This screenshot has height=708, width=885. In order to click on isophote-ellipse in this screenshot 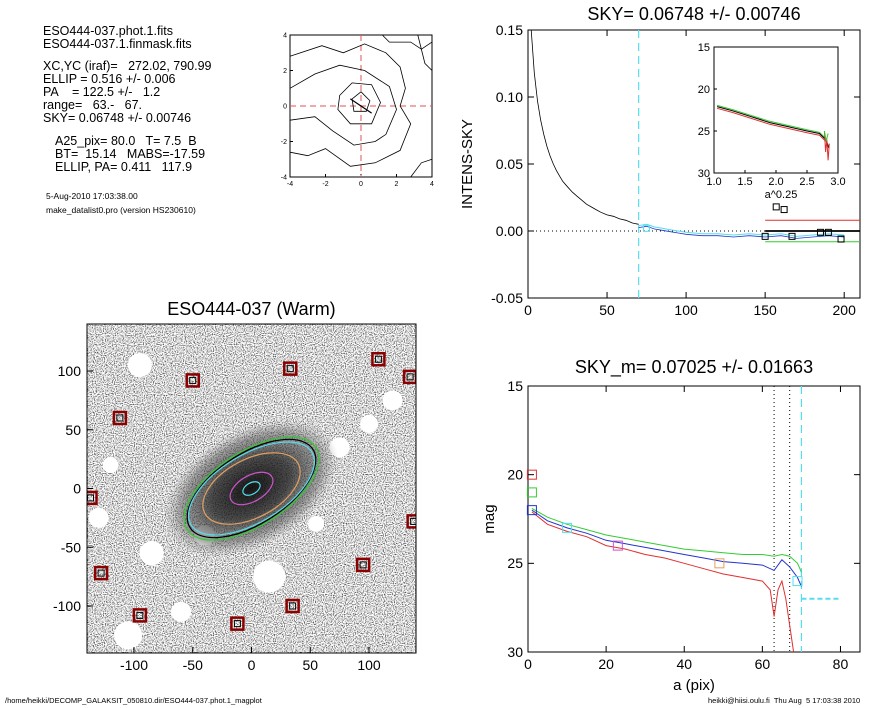, I will do `click(251, 488)`.